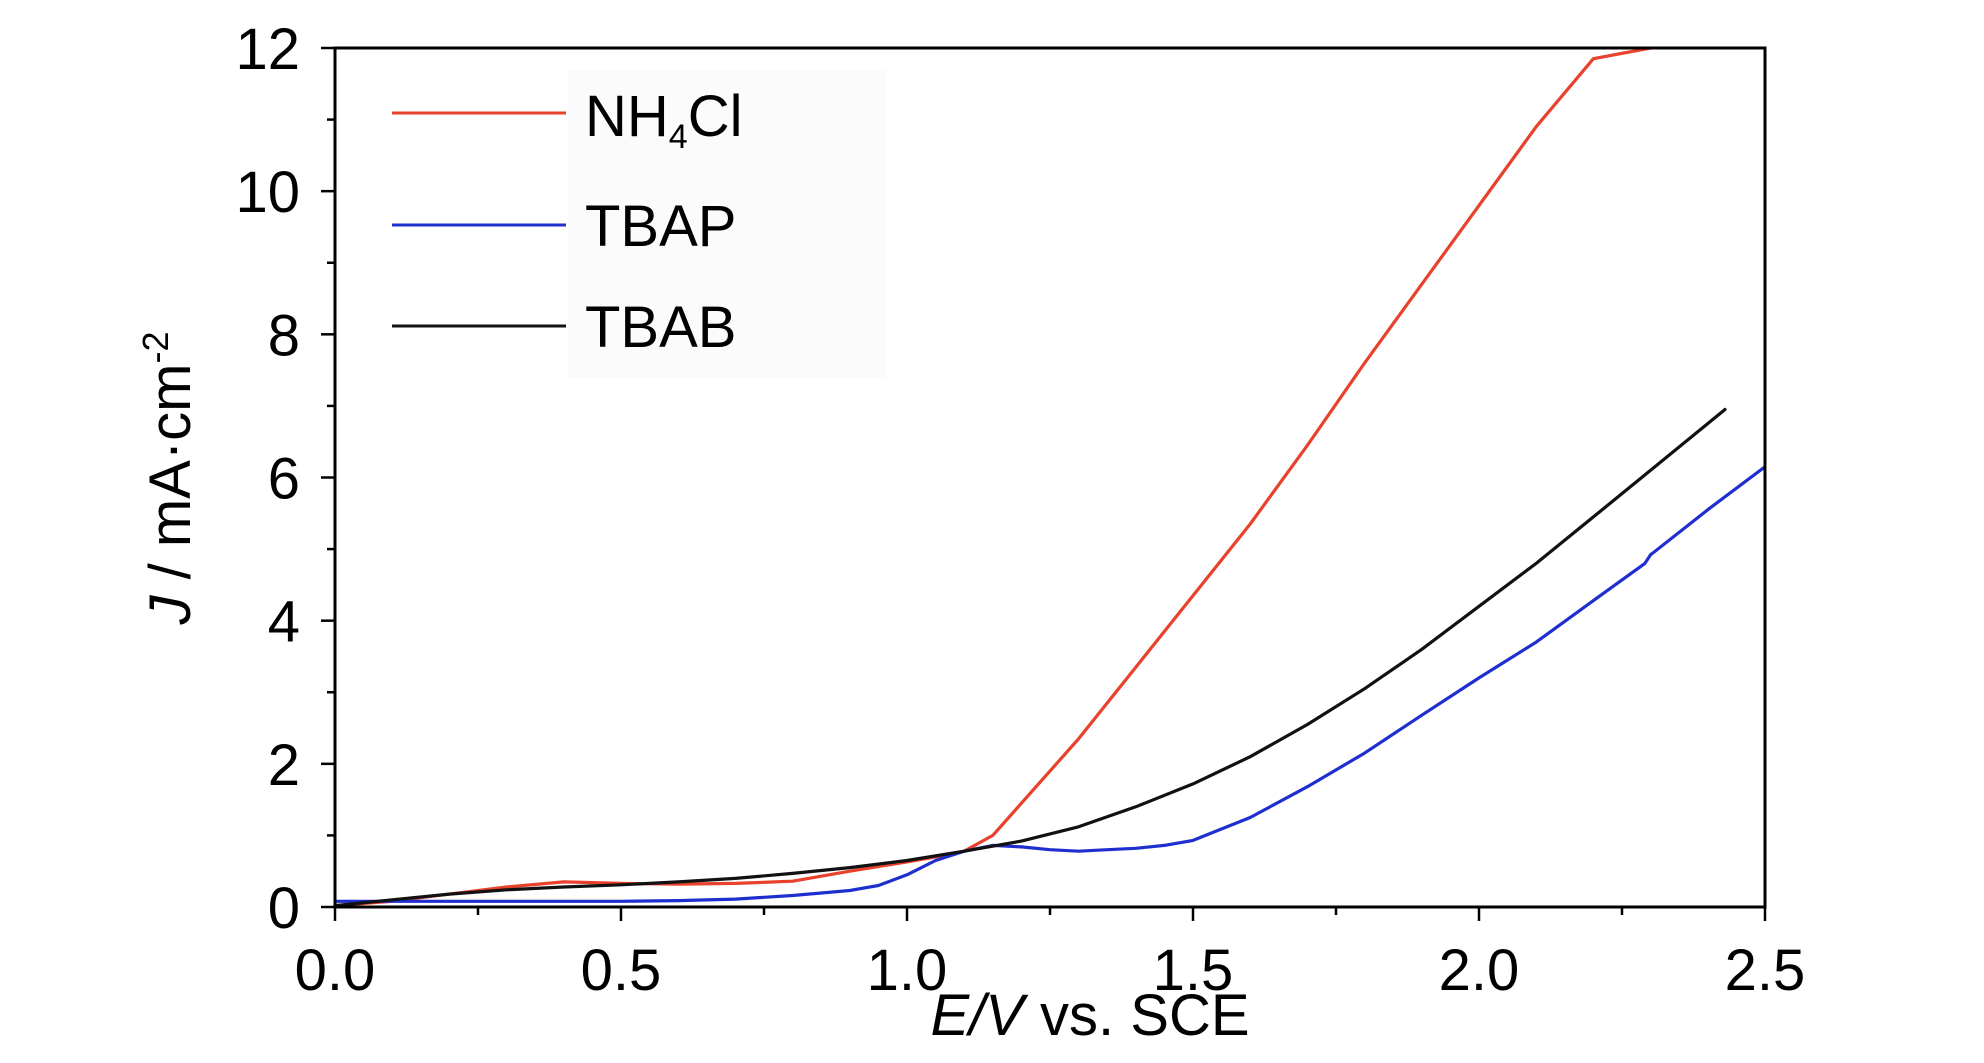  I want to click on y-tick-label: 0, so click(284, 908).